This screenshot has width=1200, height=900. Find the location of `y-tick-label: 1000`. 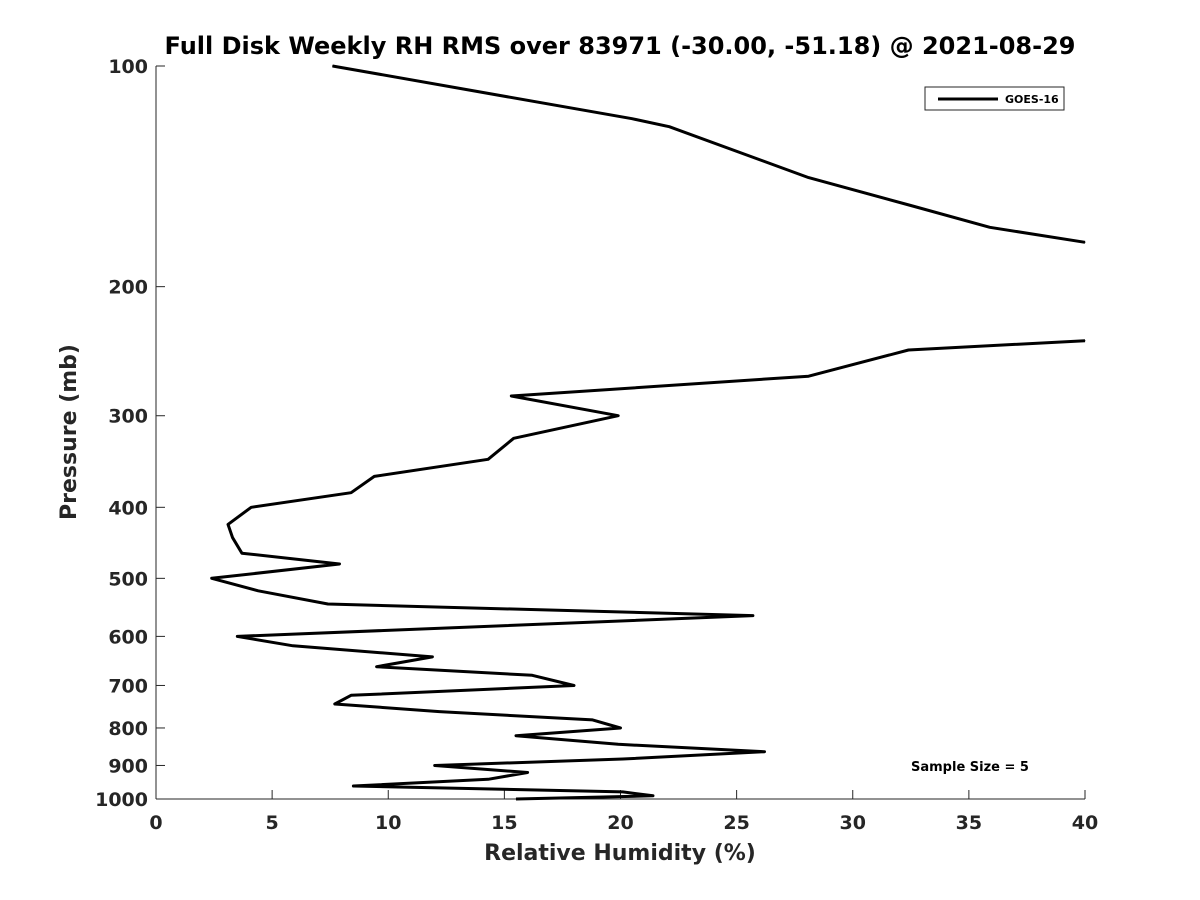

y-tick-label: 1000 is located at coordinates (121, 800).